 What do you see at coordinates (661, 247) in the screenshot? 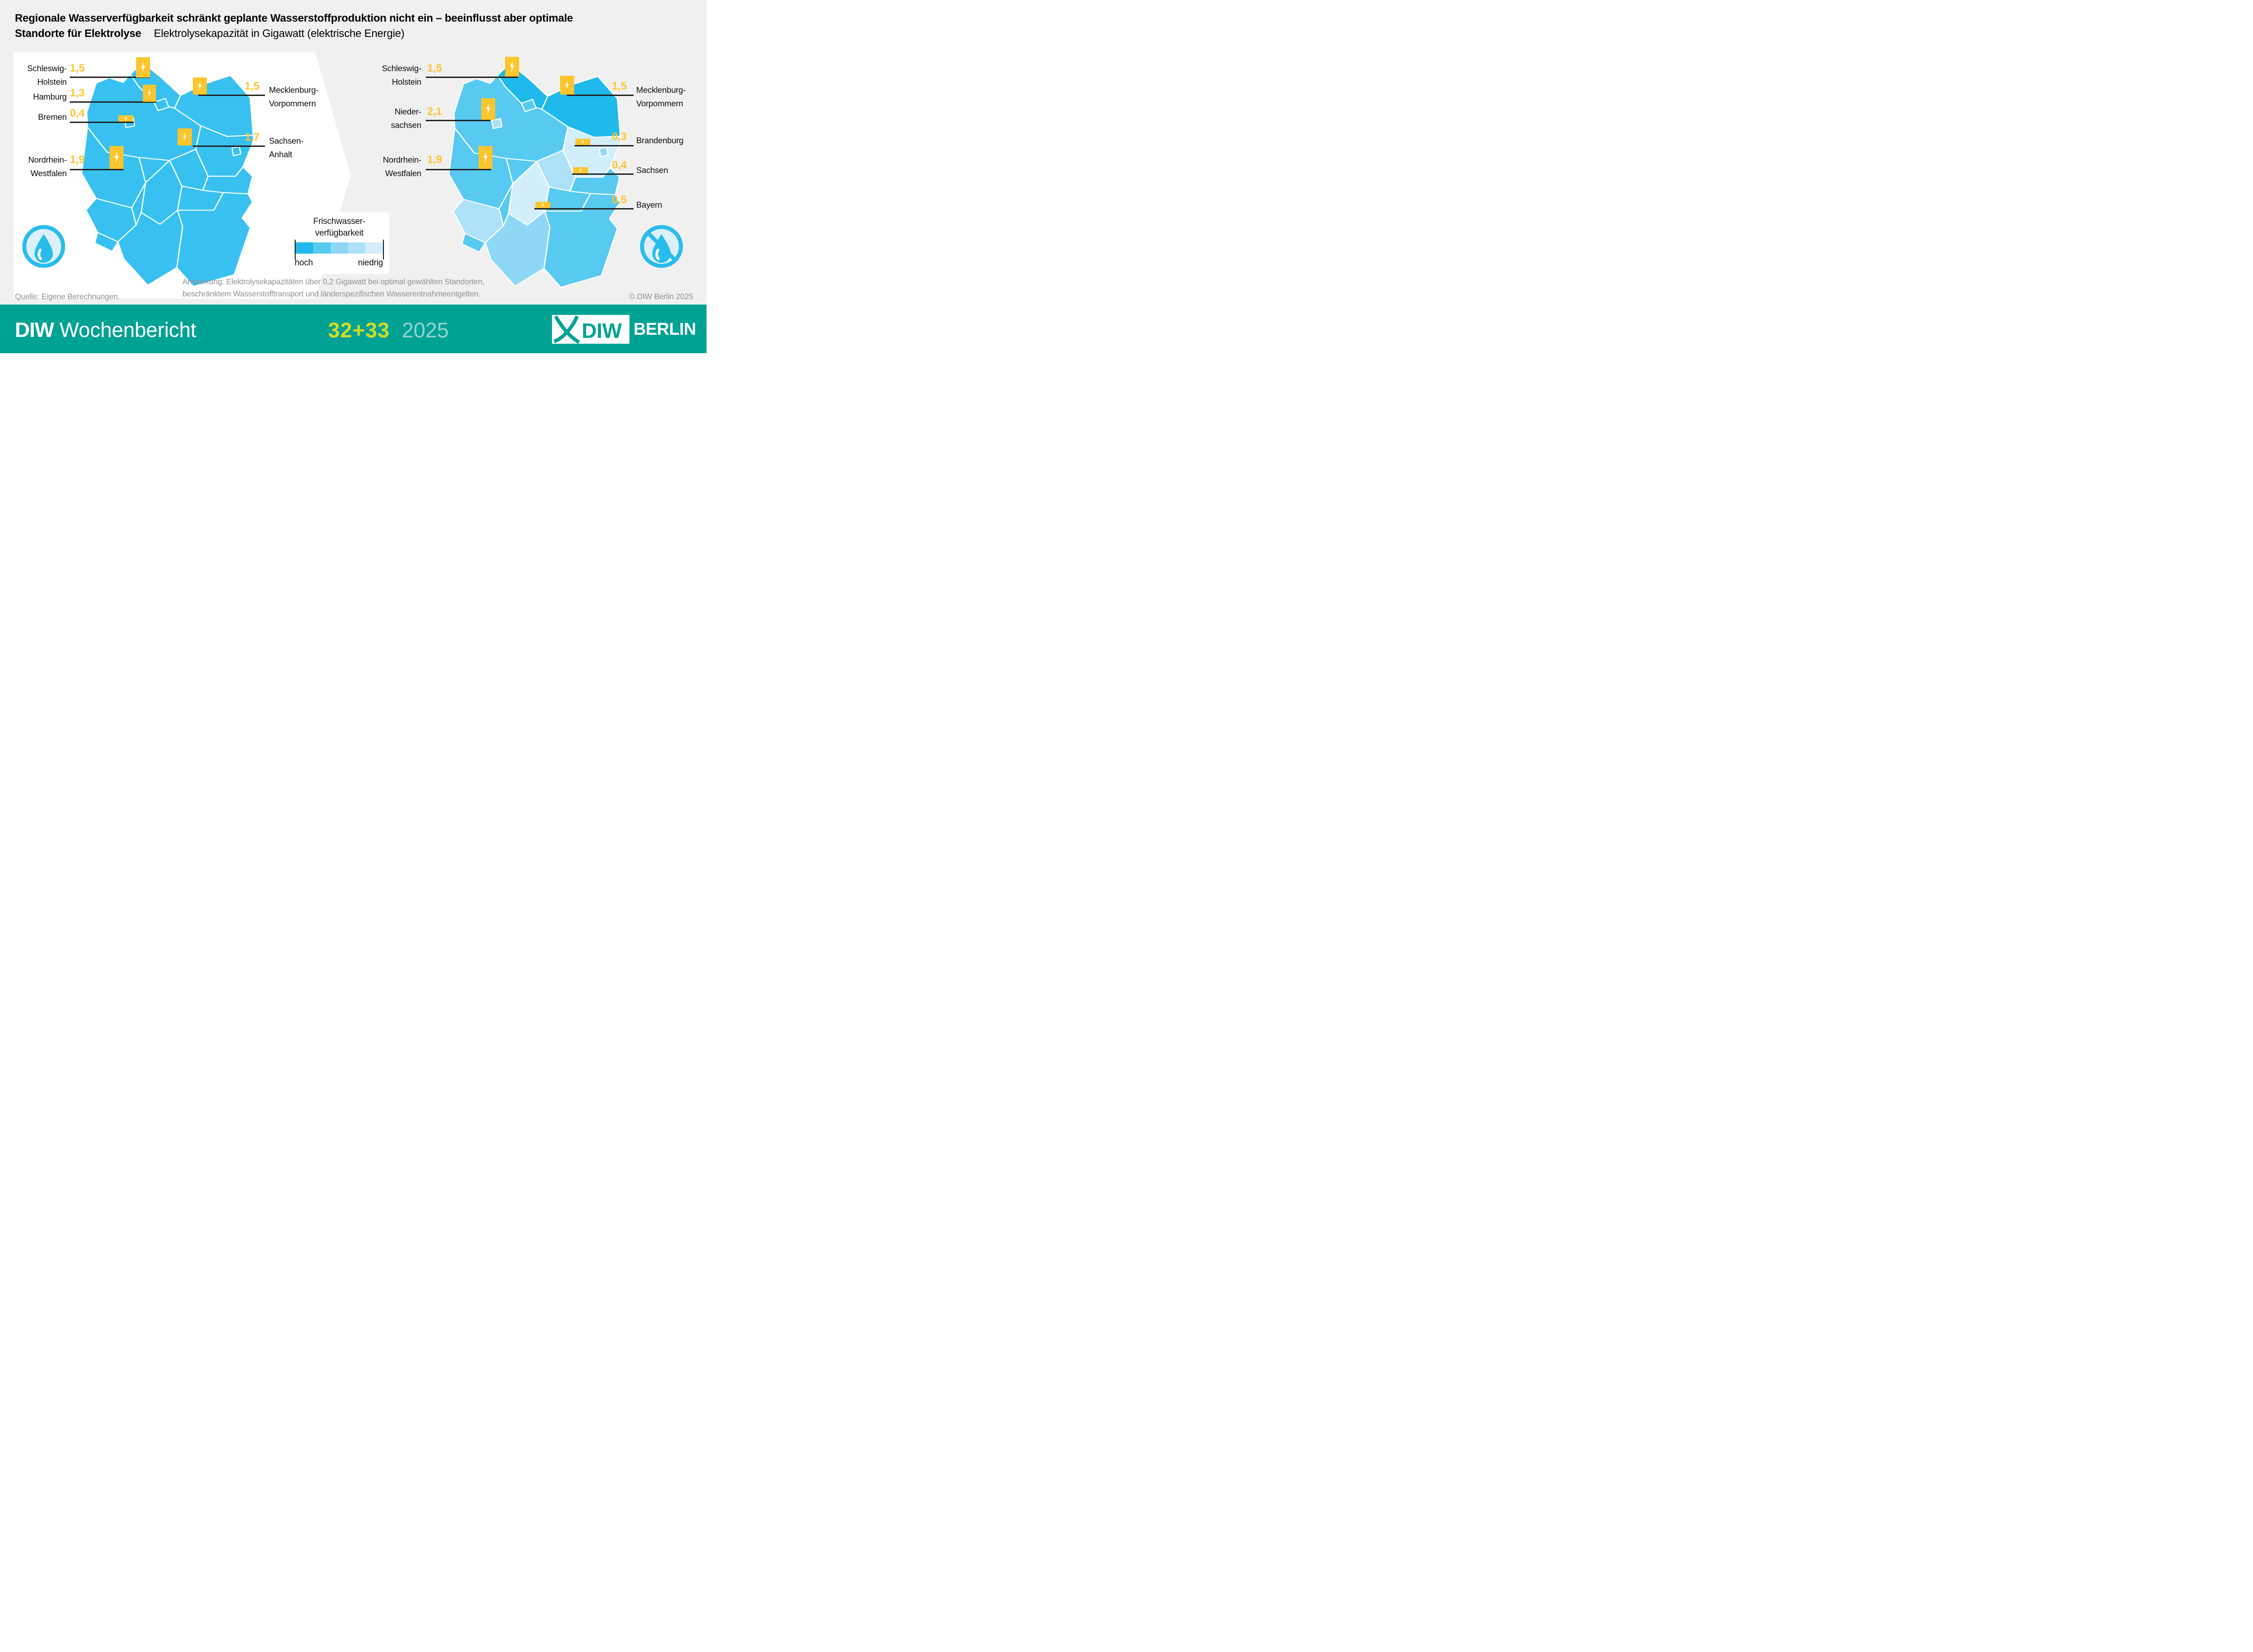
I see `water-drop-crossed-icon` at bounding box center [661, 247].